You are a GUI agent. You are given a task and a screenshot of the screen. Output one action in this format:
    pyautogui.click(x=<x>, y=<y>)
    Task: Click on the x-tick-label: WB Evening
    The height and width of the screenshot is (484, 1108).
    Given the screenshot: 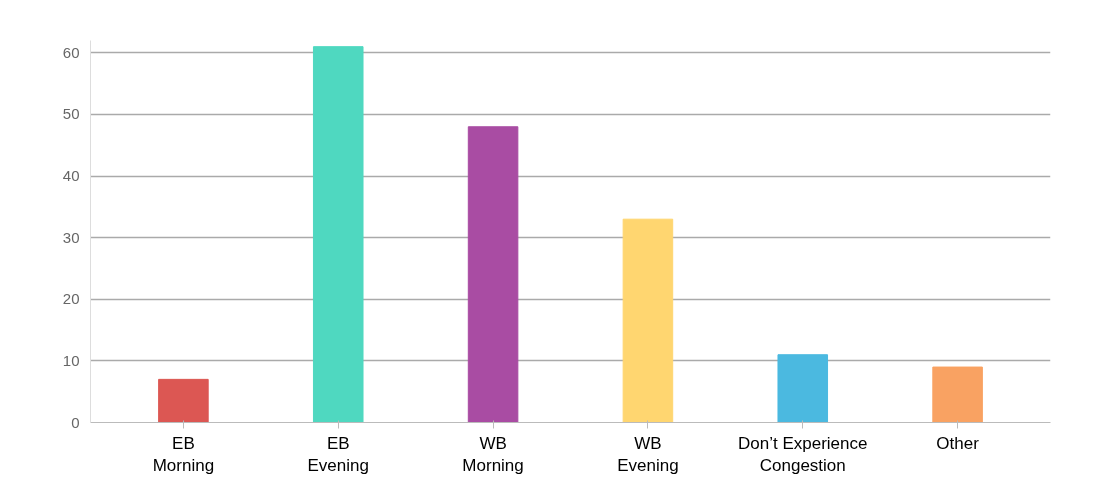 What is the action you would take?
    pyautogui.click(x=648, y=454)
    